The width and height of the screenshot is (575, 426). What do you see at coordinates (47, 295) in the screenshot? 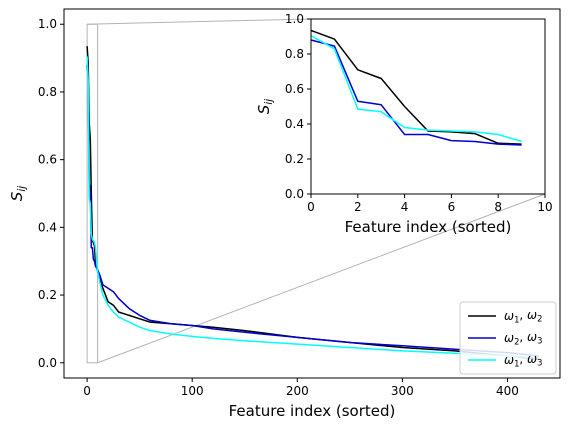
I see `main-y-tick-label: 0.2` at bounding box center [47, 295].